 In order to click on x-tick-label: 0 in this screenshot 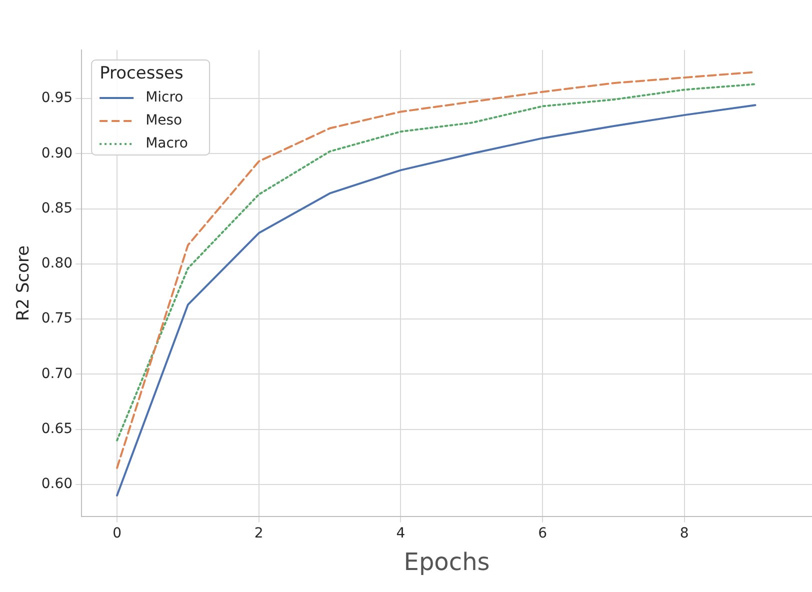, I will do `click(117, 533)`.